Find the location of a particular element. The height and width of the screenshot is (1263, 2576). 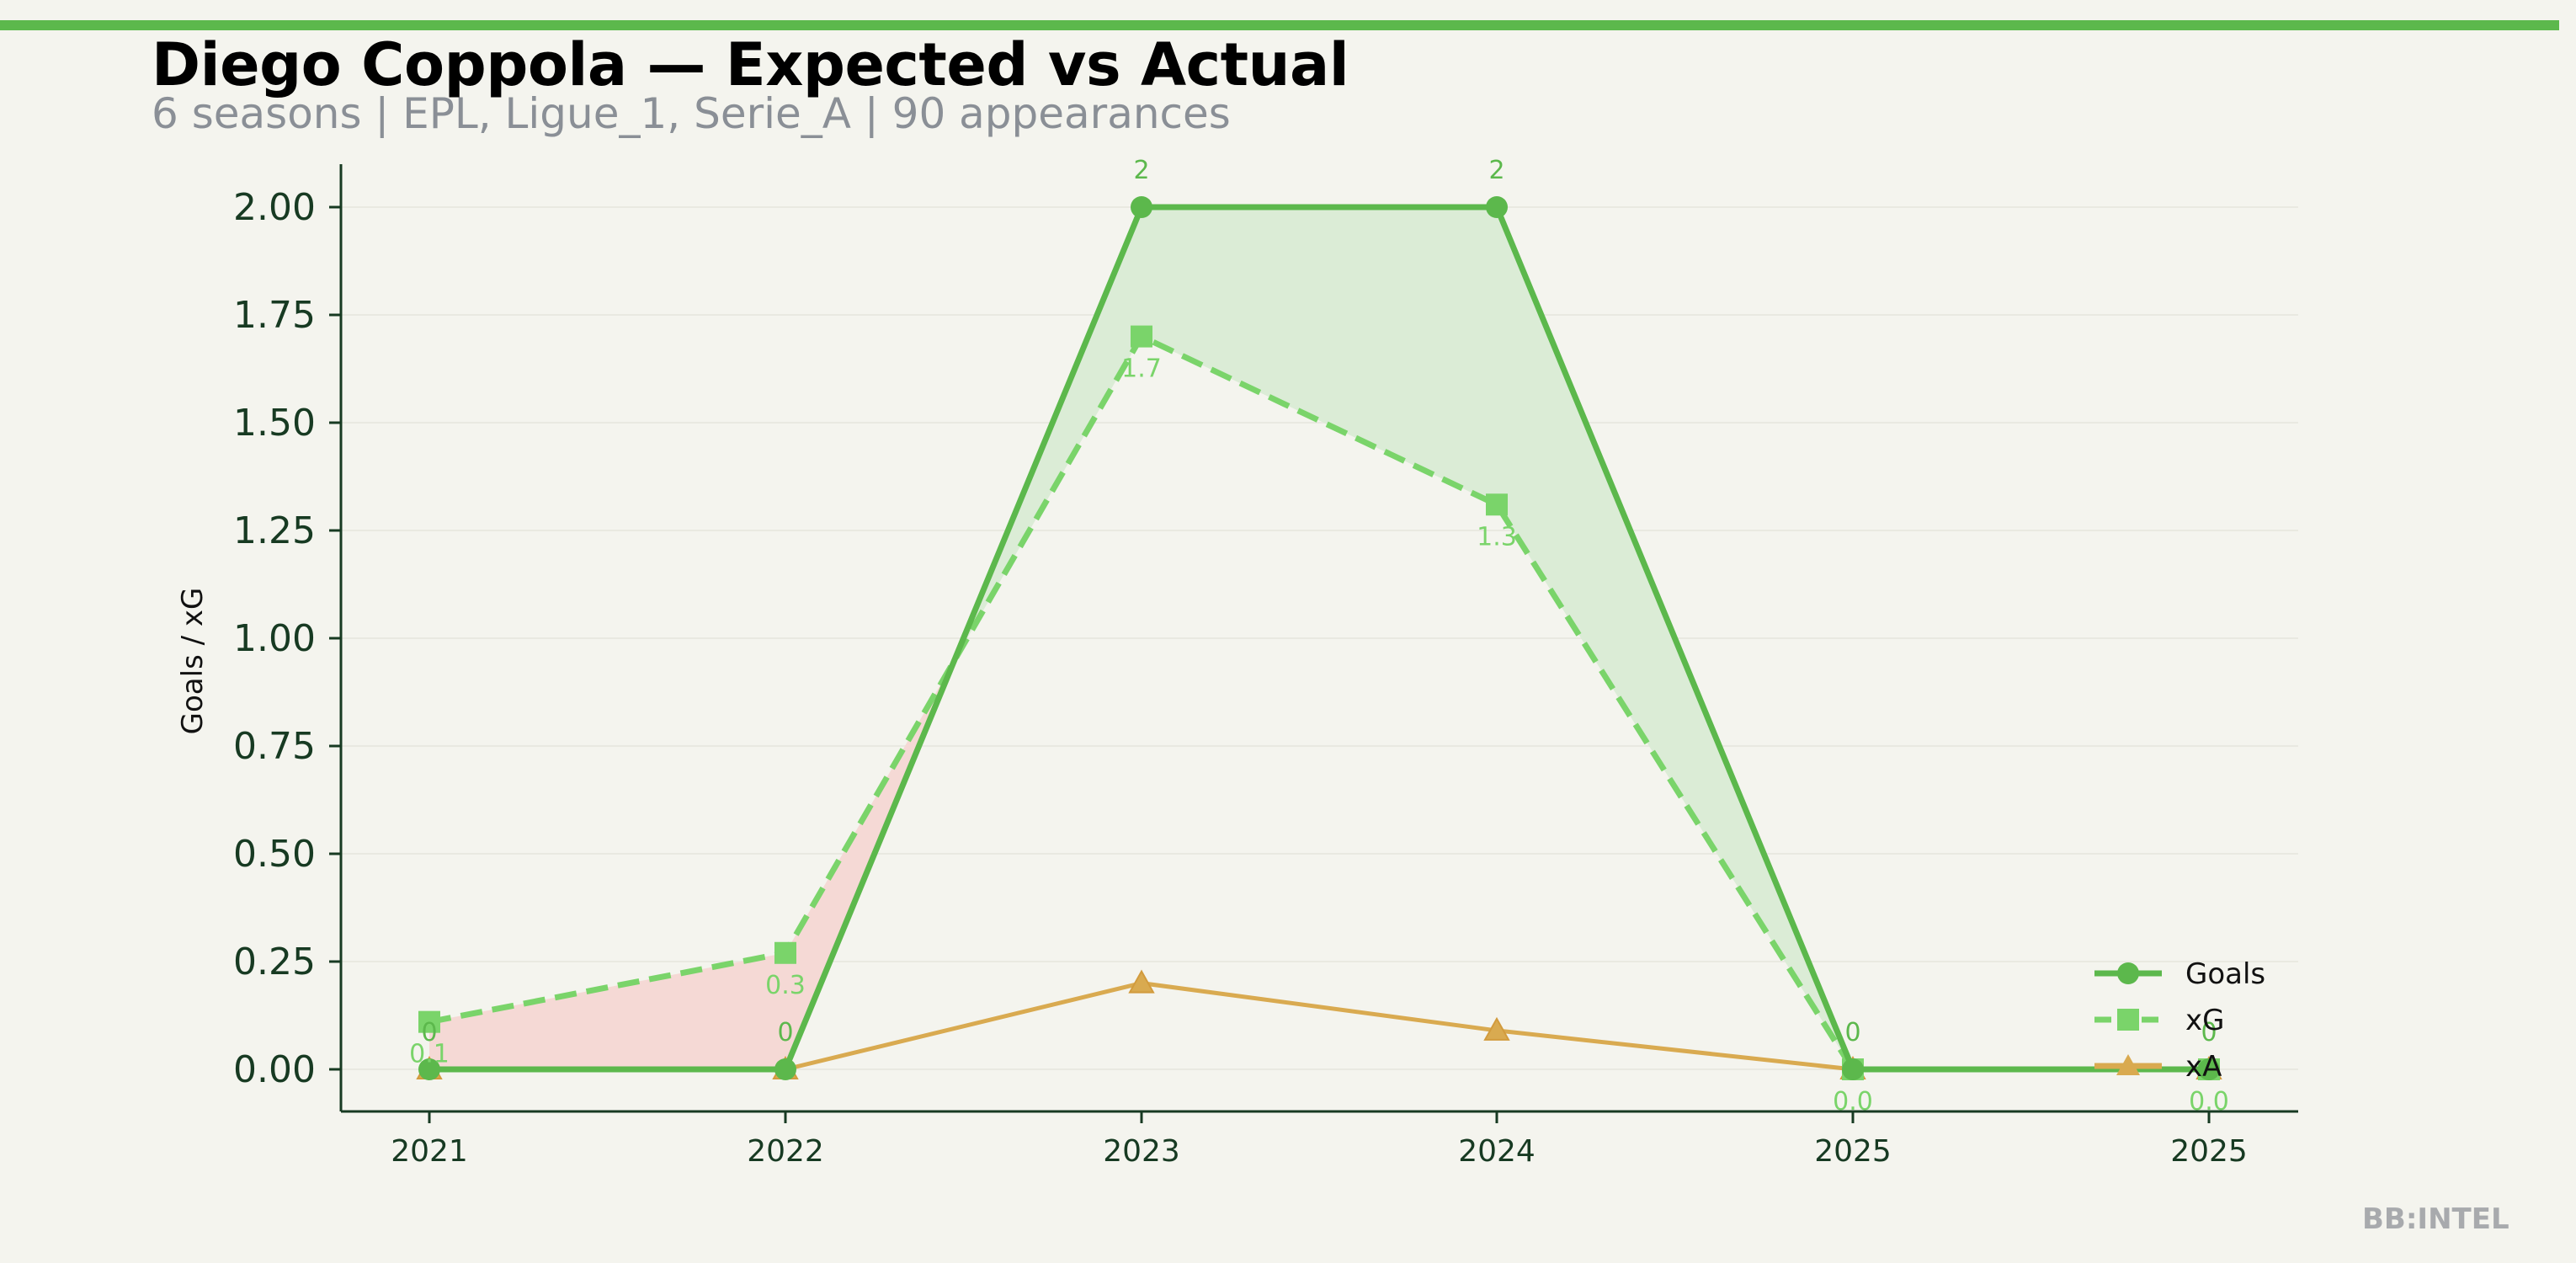

x-tick-label: 2022 is located at coordinates (786, 1151).